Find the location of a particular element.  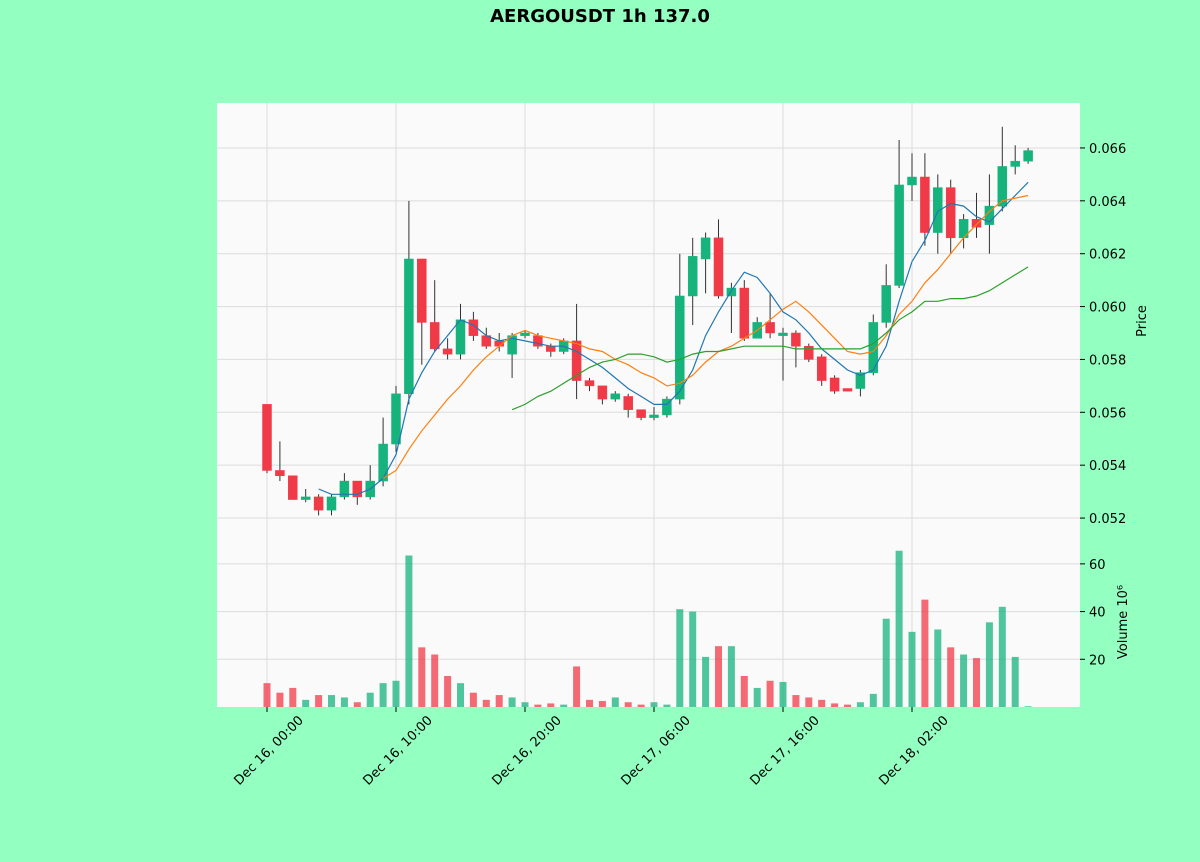

y-tick-label: 0.052 is located at coordinates (1107, 519).